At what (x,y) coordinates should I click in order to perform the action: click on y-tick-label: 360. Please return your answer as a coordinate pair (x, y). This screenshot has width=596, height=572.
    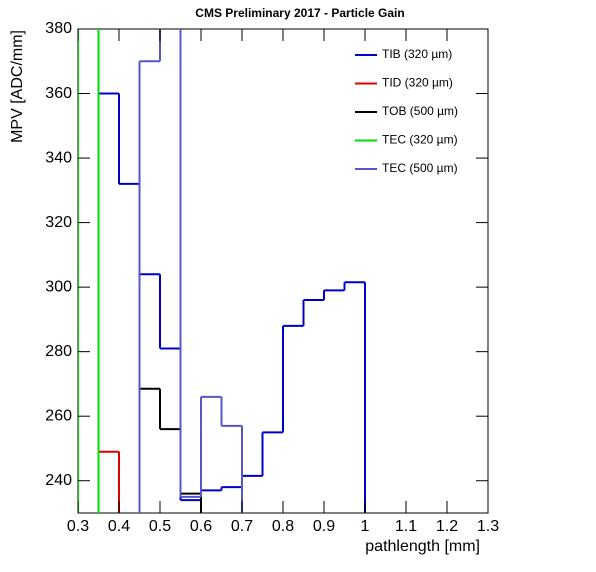
    Looking at the image, I should click on (58, 93).